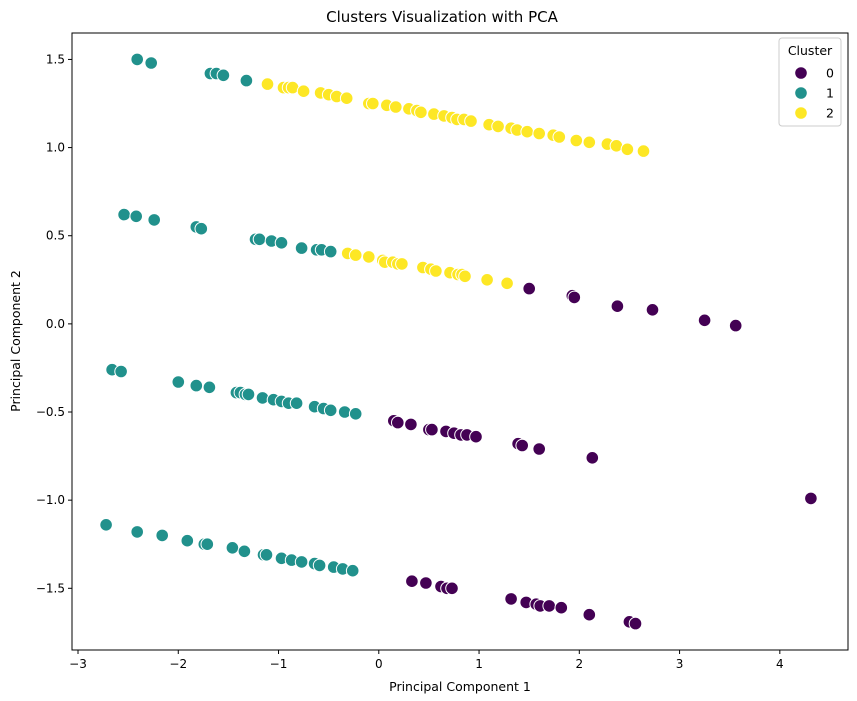 This screenshot has width=857, height=701. I want to click on y-tick-label: 0.5, so click(55, 236).